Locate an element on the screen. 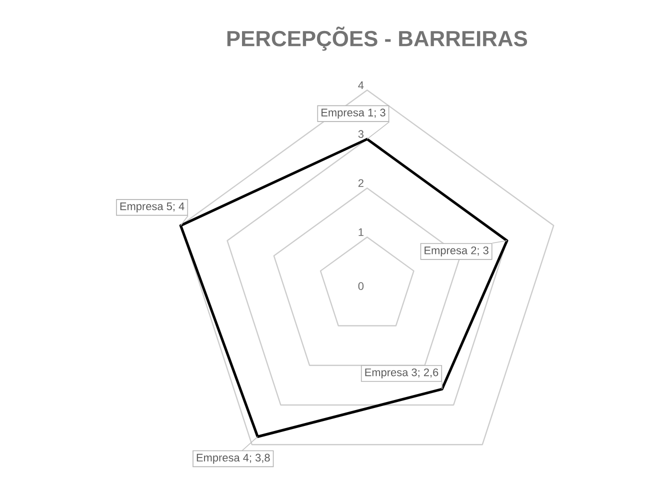  data-label: ; 2,6 is located at coordinates (428, 373).